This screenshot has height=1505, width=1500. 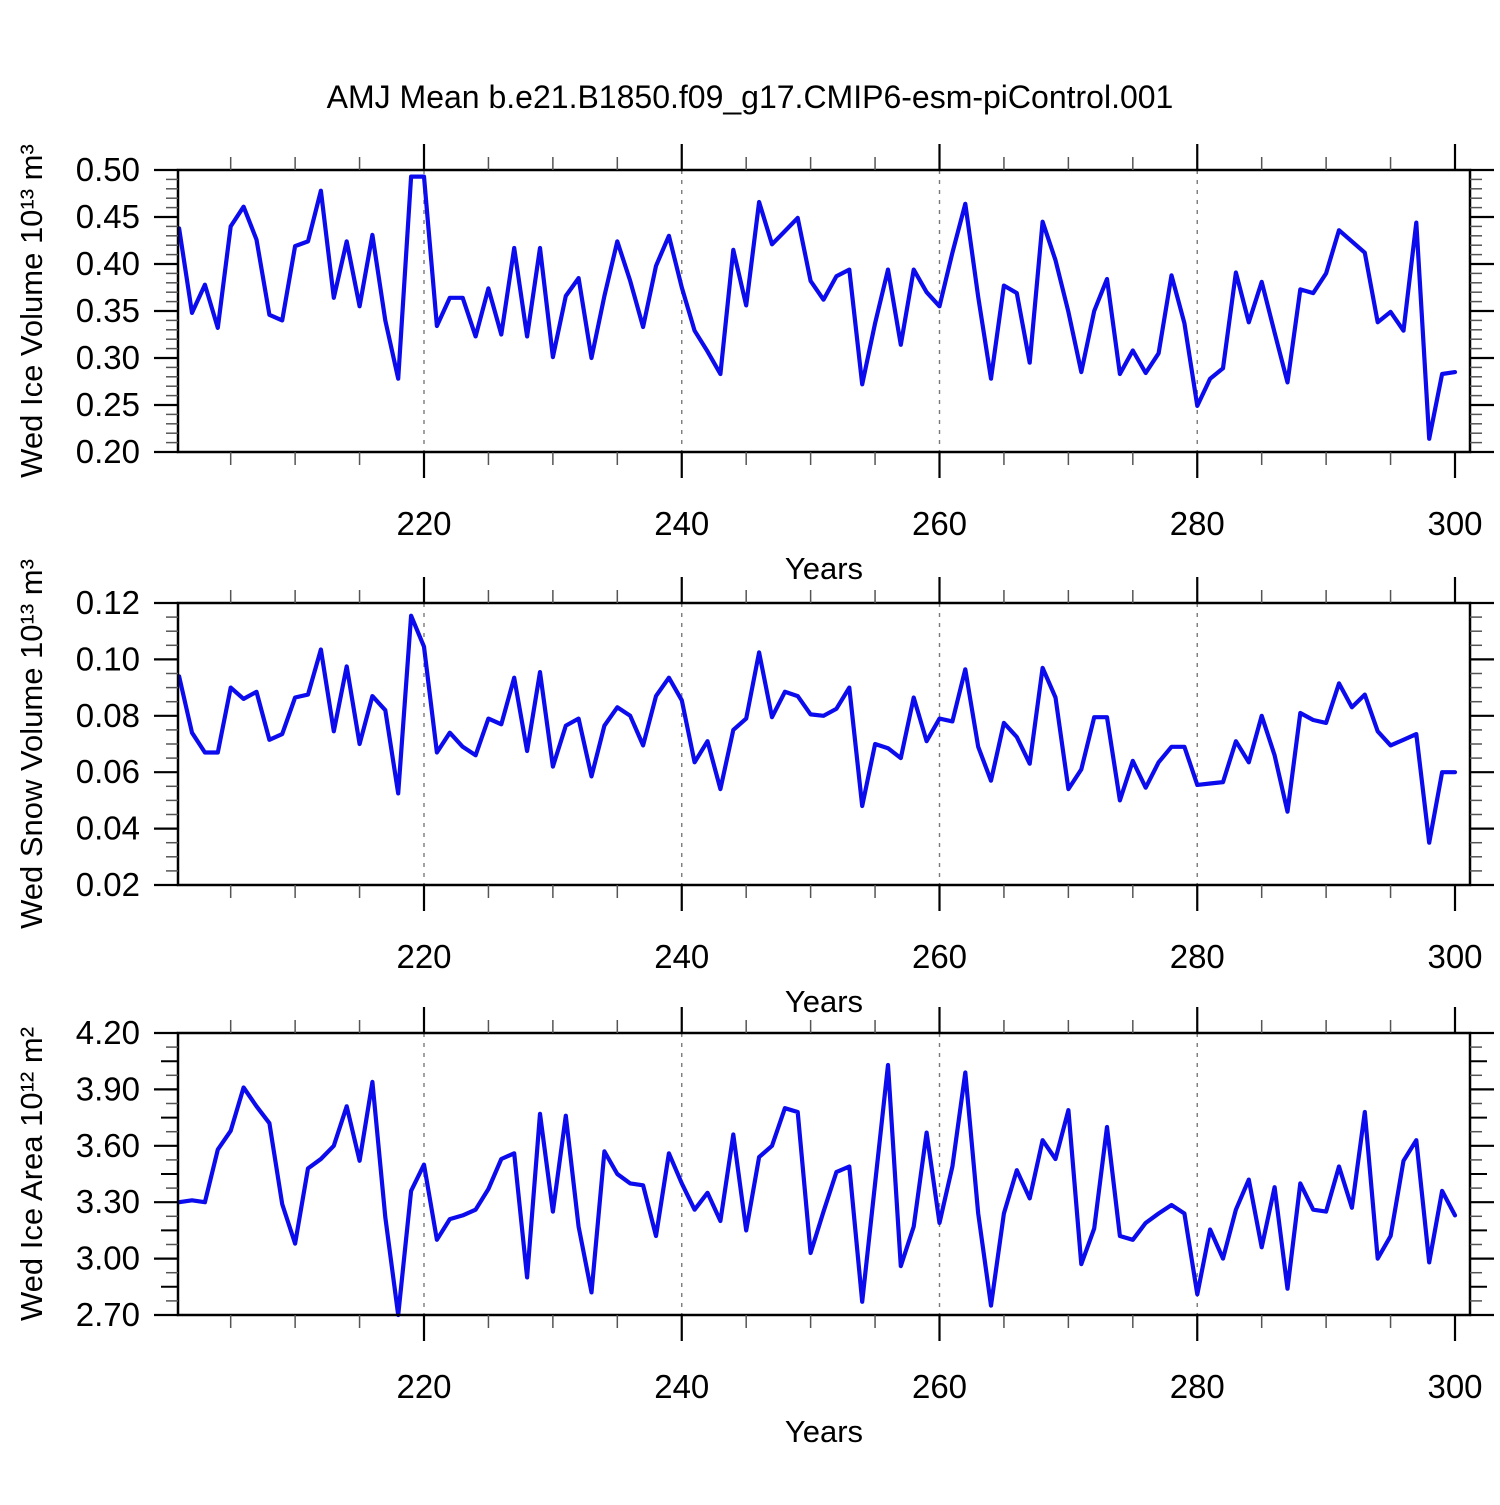 What do you see at coordinates (31, 1174) in the screenshot?
I see `y-axis-title: Wed Ice Area 10¹² m²` at bounding box center [31, 1174].